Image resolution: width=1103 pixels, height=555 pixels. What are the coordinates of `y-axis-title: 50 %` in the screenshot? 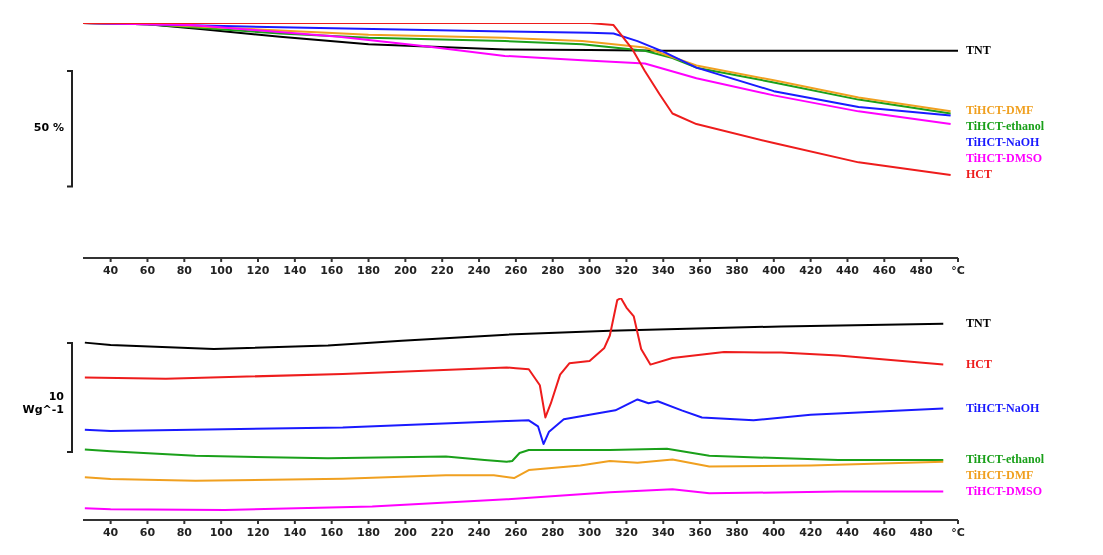 It's located at (48, 127).